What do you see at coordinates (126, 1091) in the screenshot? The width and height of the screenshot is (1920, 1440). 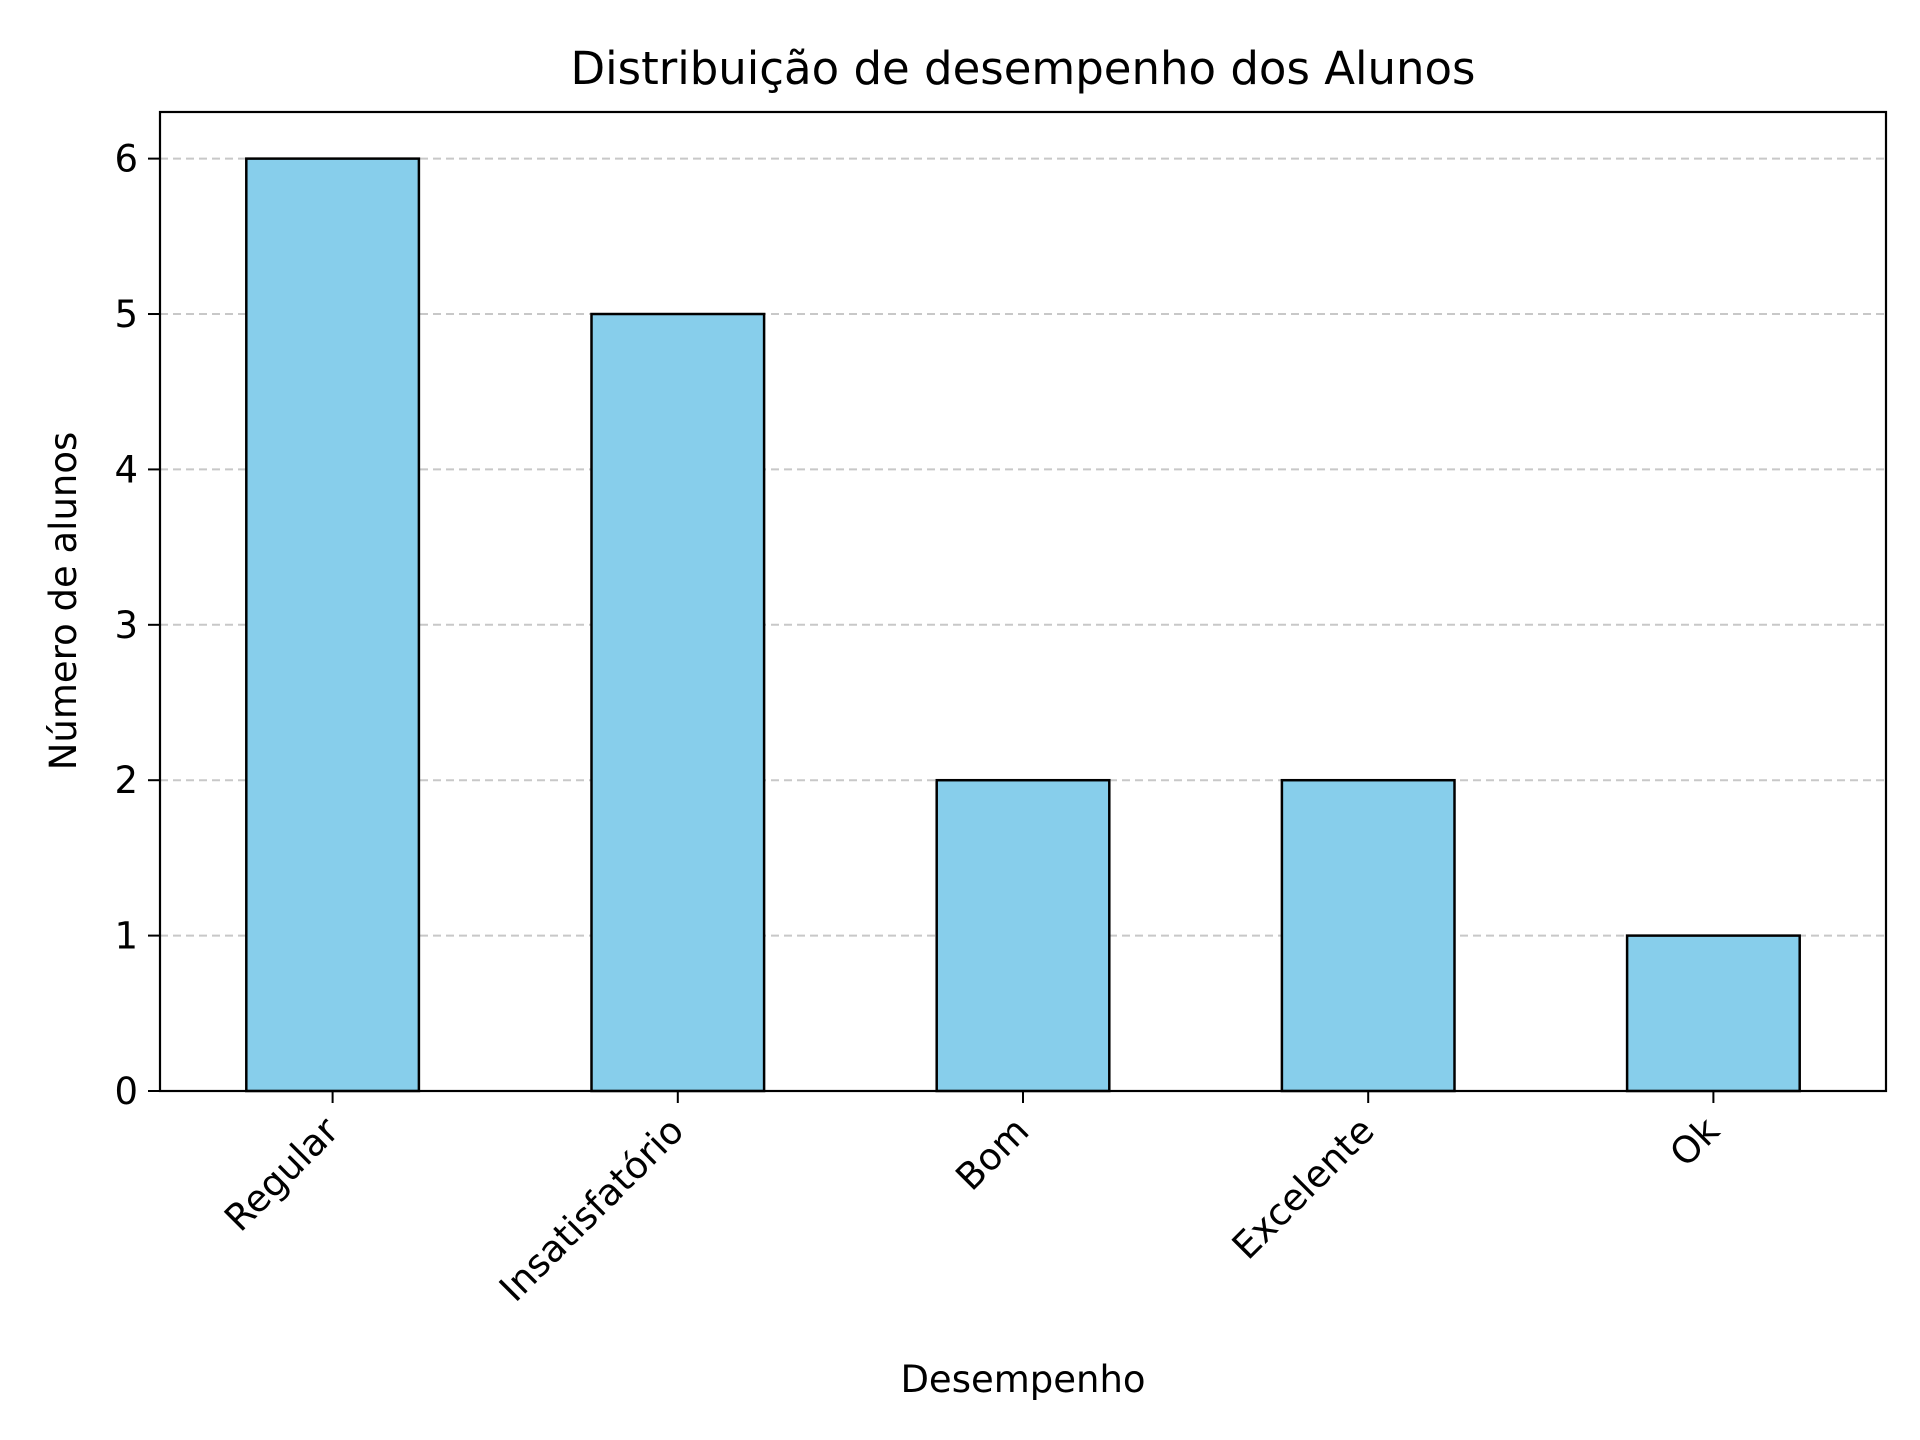 I see `y-tick-label: 0` at bounding box center [126, 1091].